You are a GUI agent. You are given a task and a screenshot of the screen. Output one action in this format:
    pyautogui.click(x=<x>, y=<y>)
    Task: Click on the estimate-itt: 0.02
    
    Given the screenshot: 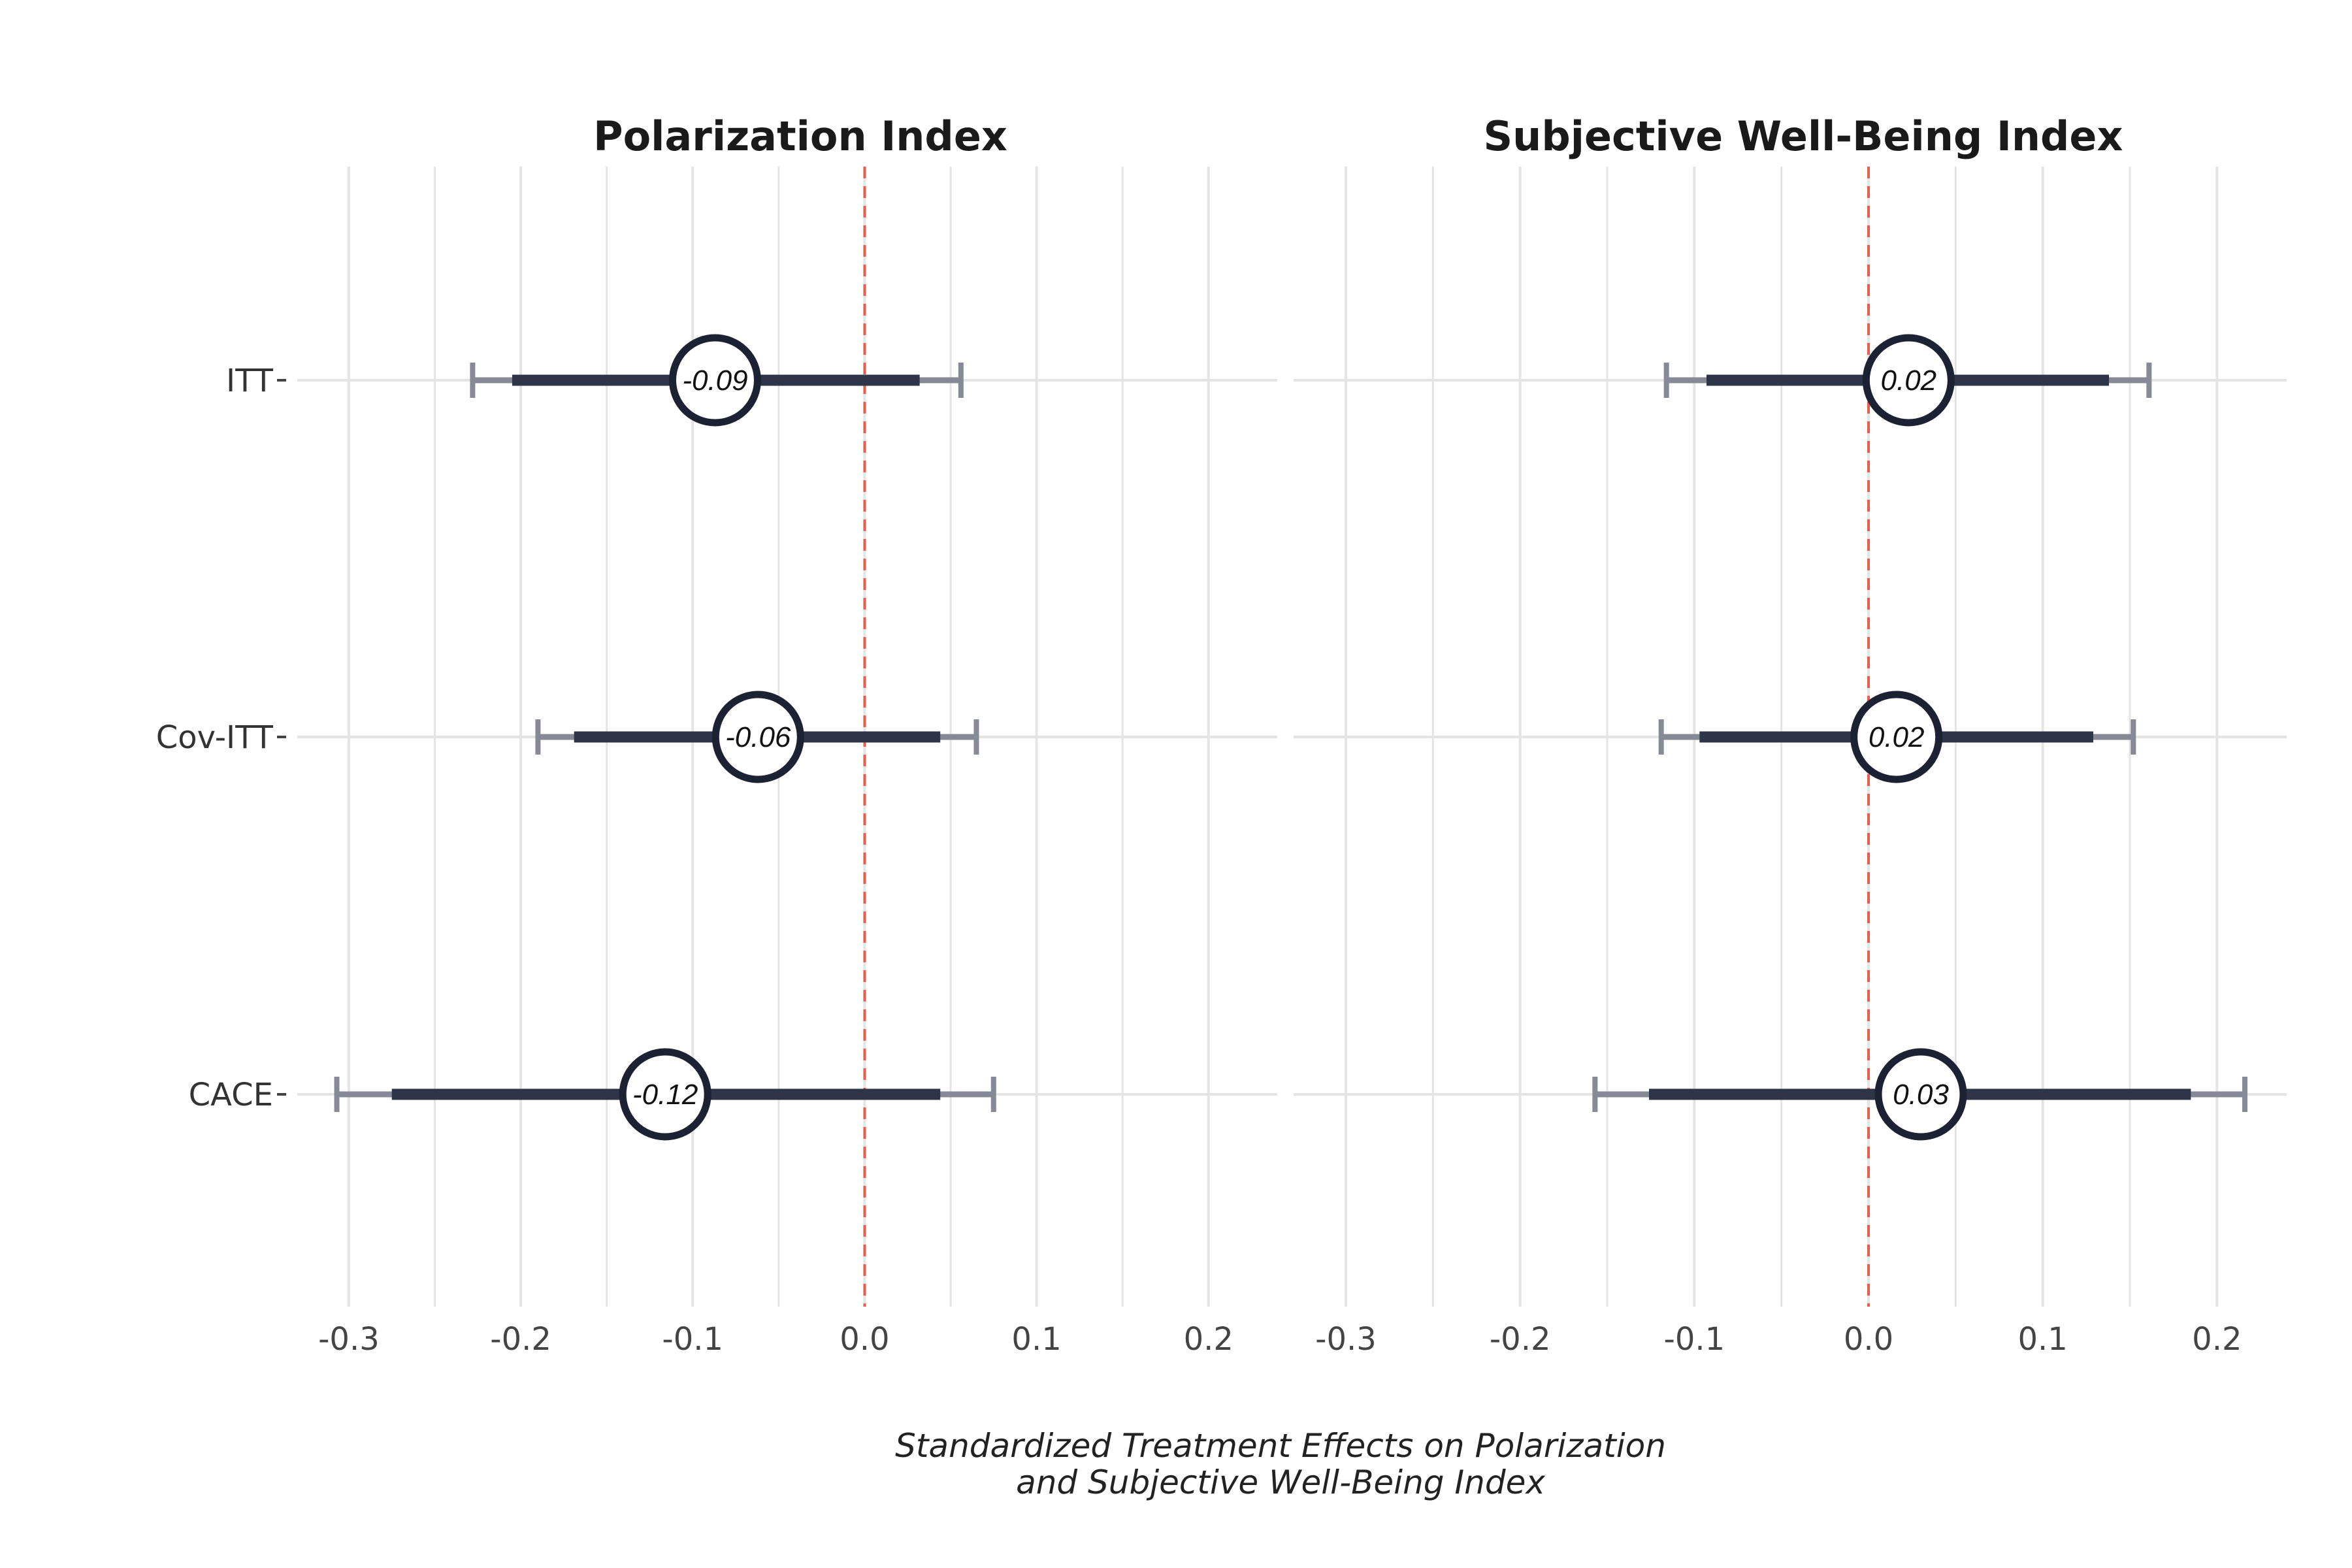 What is the action you would take?
    pyautogui.click(x=1907, y=380)
    